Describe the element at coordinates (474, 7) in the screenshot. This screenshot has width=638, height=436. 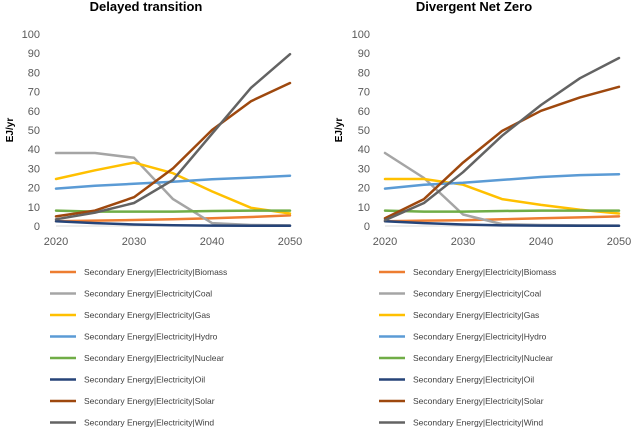
I see `chart-title: Divergent Net Zero` at that location.